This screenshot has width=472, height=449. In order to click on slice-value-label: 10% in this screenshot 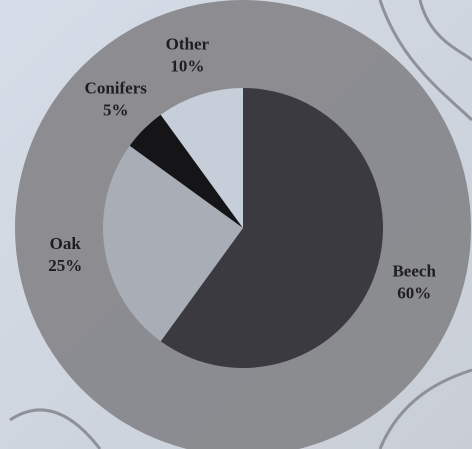, I will do `click(187, 66)`.